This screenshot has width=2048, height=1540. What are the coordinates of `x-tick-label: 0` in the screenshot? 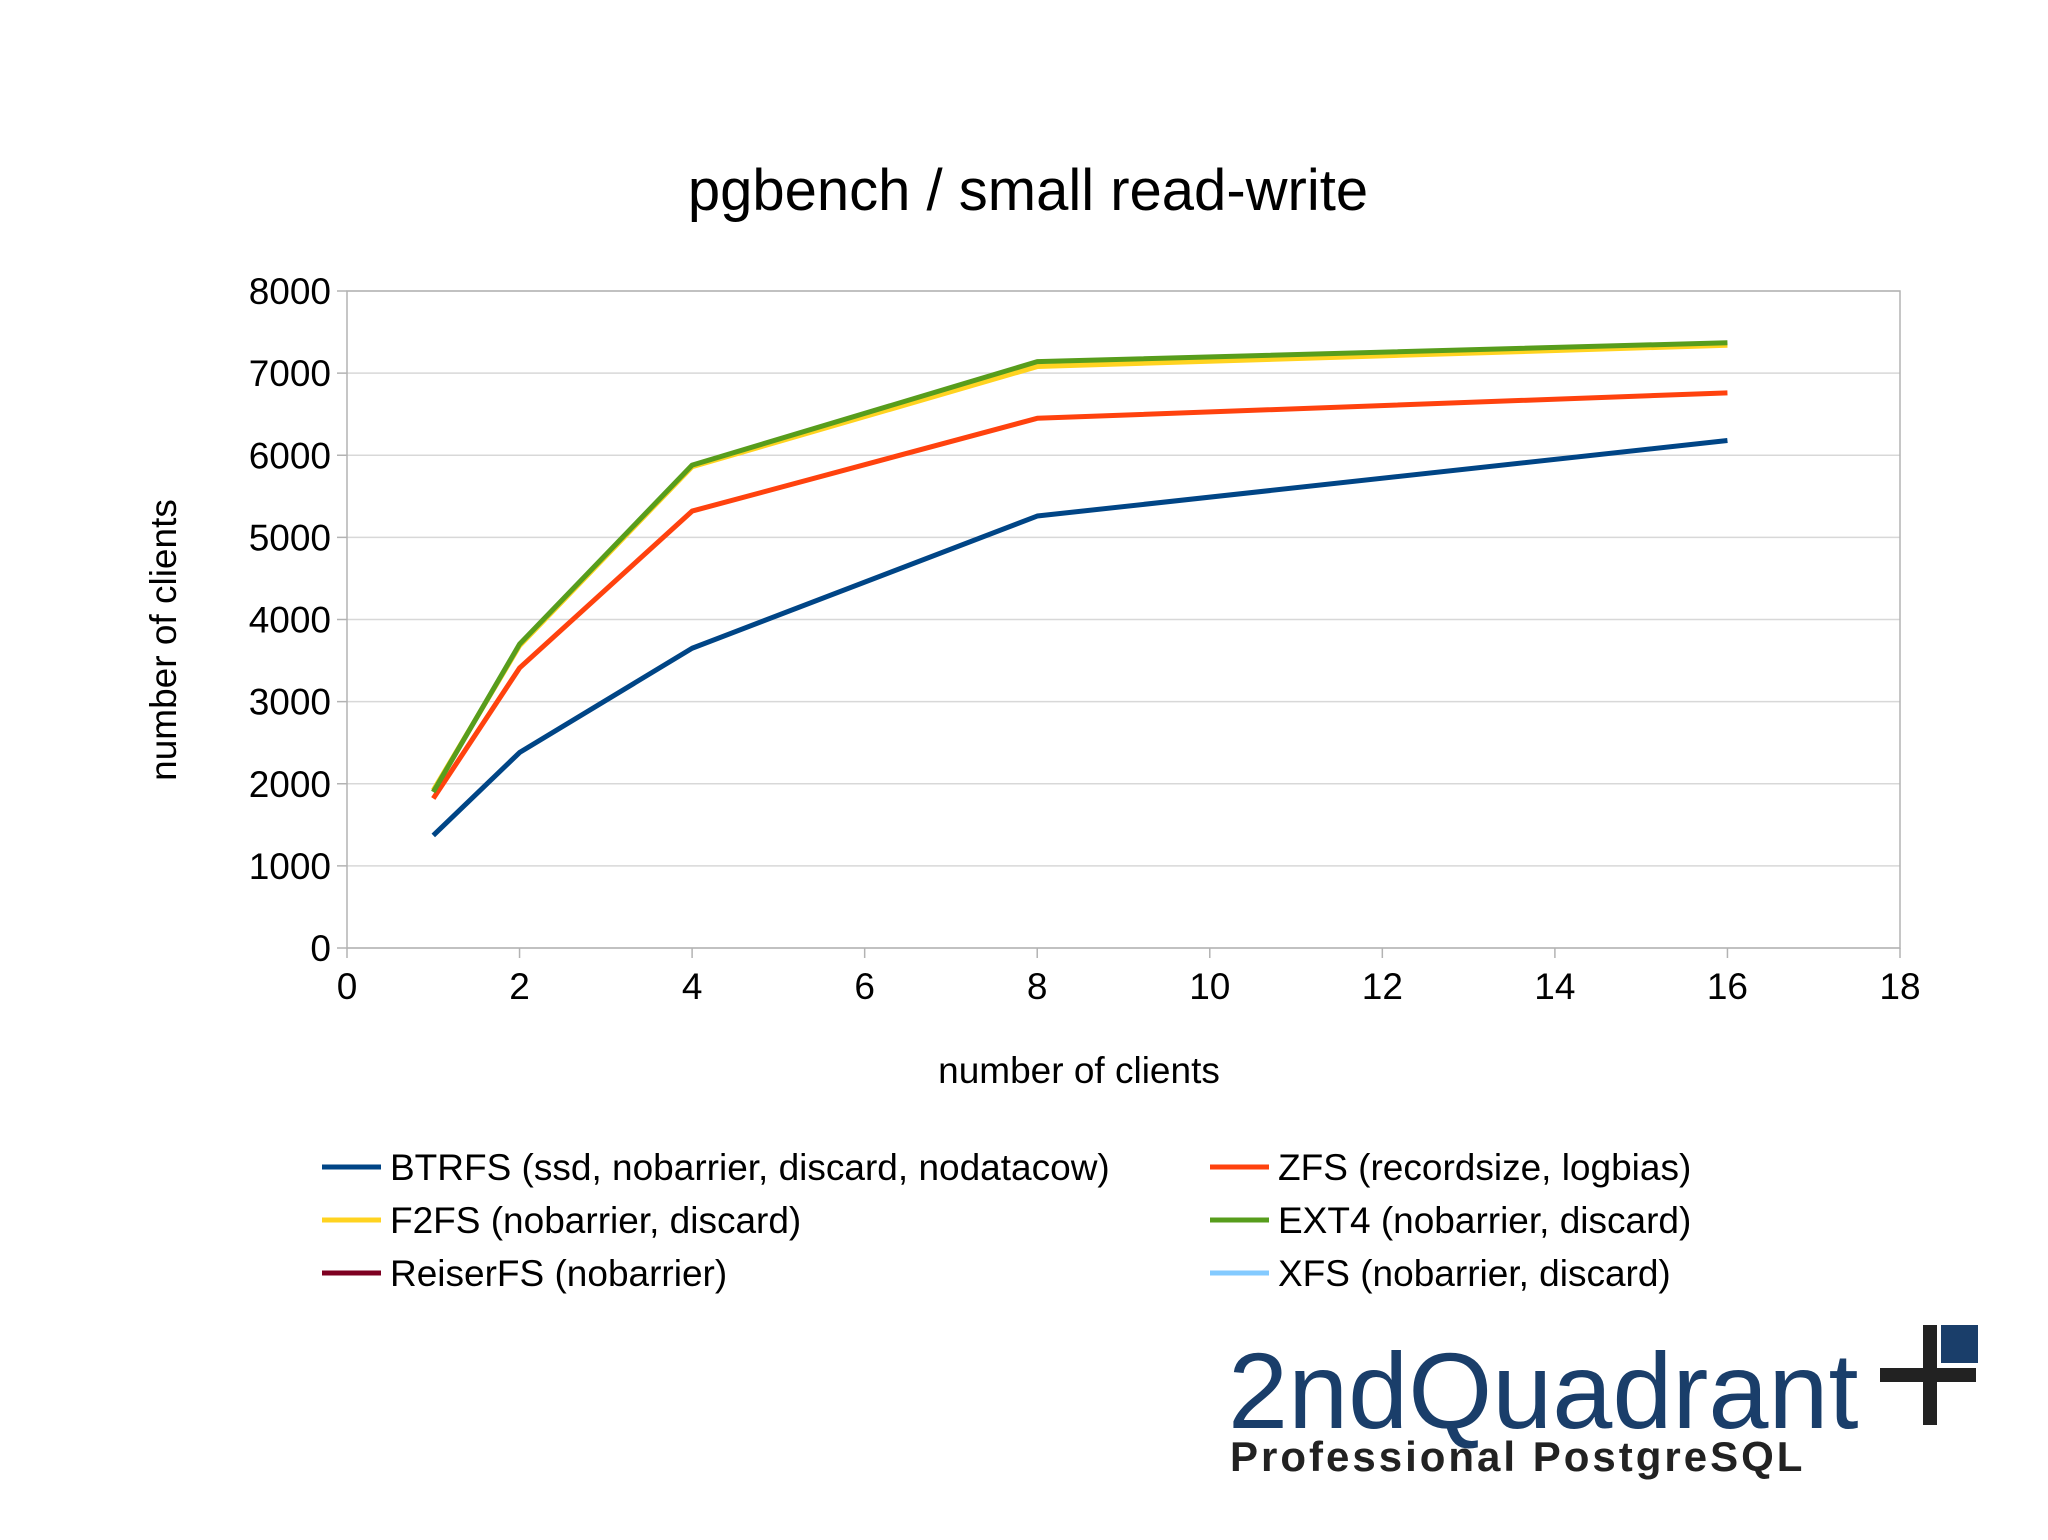 It's located at (347, 986).